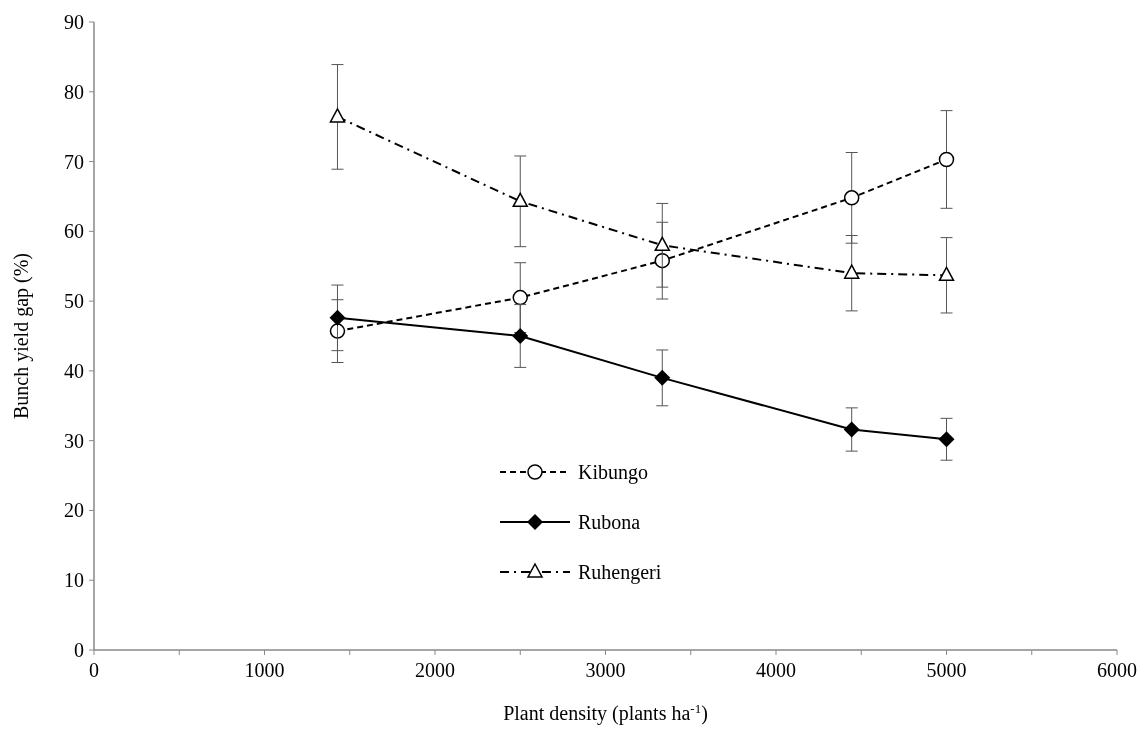 The image size is (1137, 738). What do you see at coordinates (776, 670) in the screenshot?
I see `x-tick-label: 4000` at bounding box center [776, 670].